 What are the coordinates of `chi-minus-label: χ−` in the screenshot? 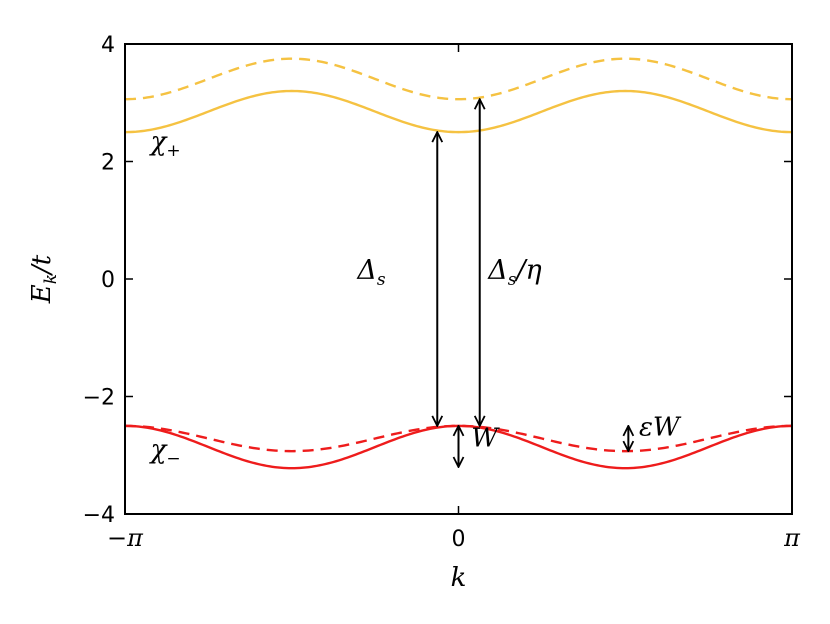 It's located at (165, 452).